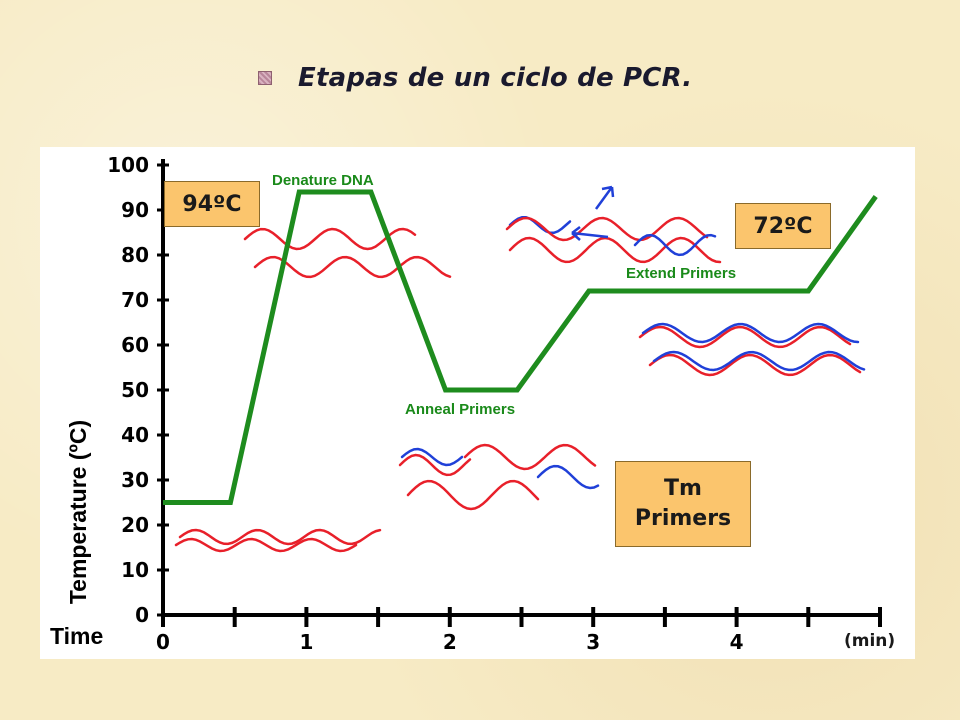 This screenshot has width=960, height=720. Describe the element at coordinates (783, 226) in the screenshot. I see `annotation-72c: 72ºC` at that location.